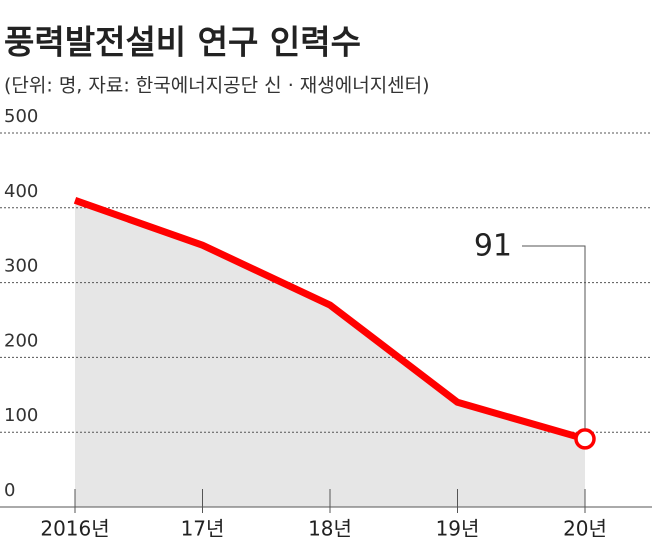  I want to click on value-label: 91, so click(493, 246).